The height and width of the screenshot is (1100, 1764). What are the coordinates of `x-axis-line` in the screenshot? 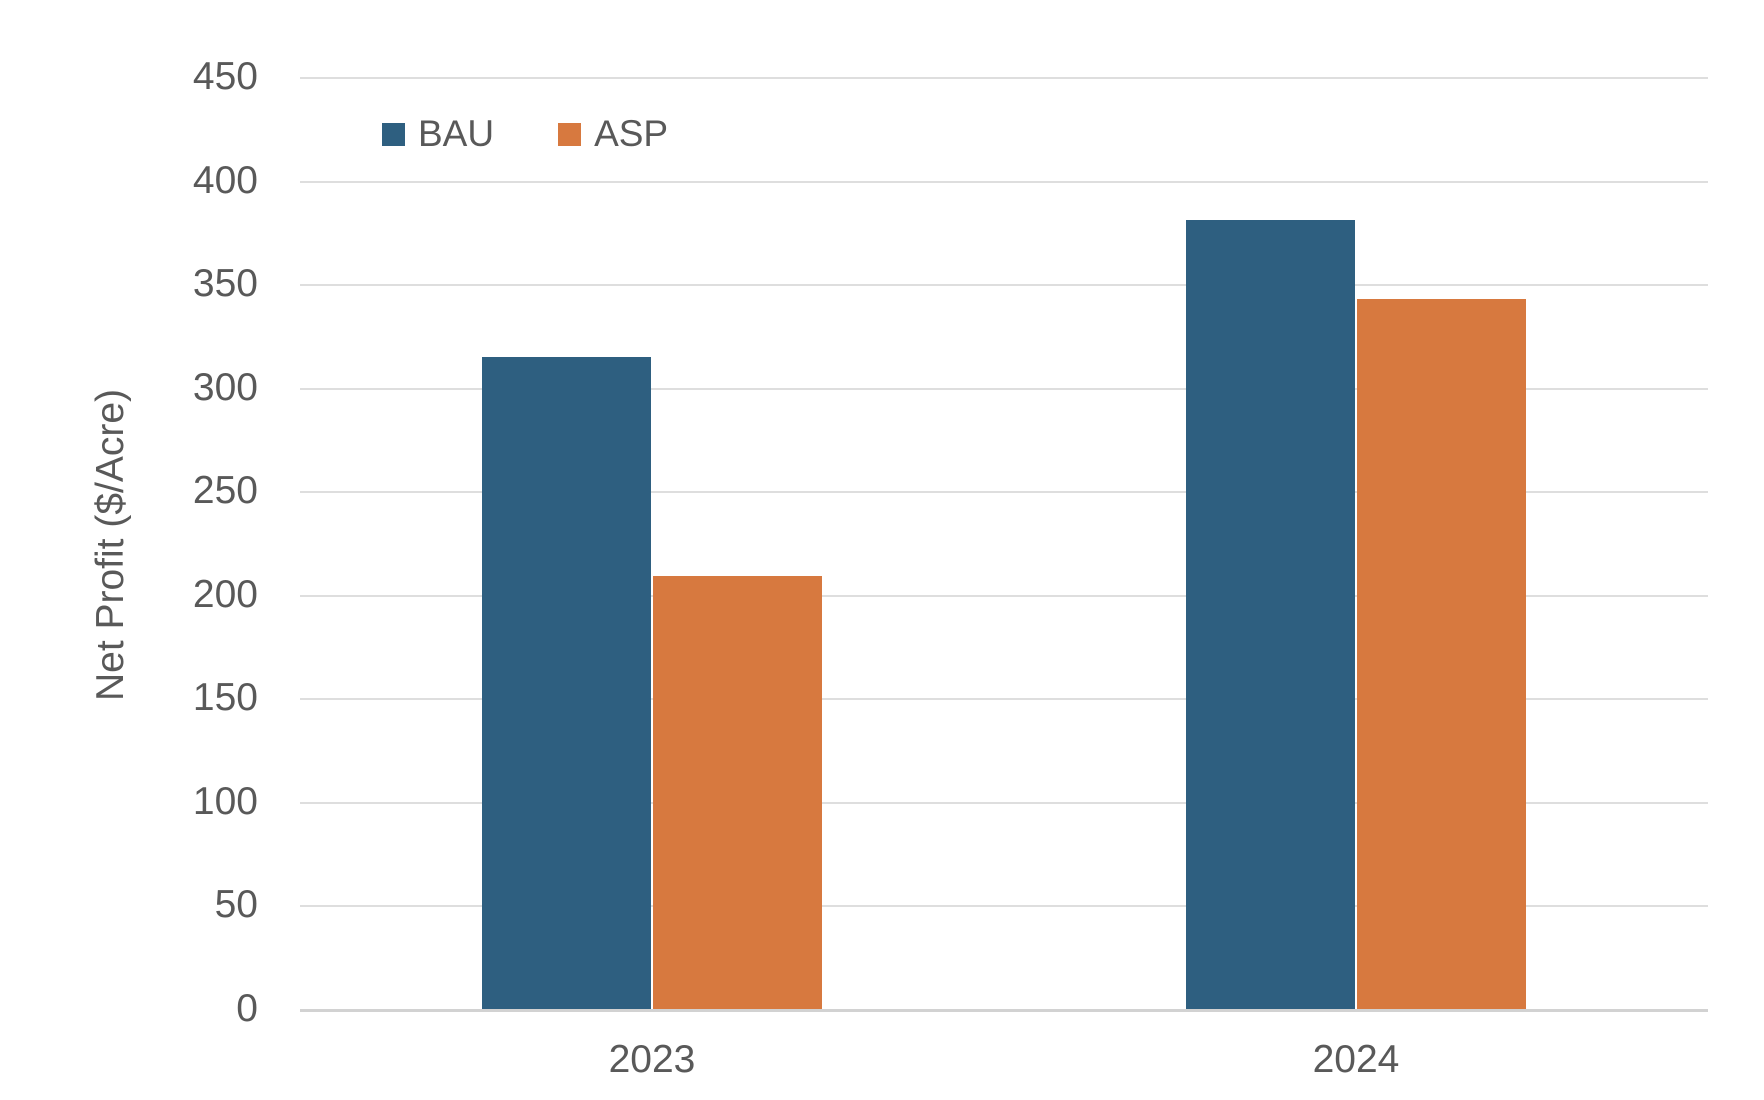 It's located at (1004, 1010).